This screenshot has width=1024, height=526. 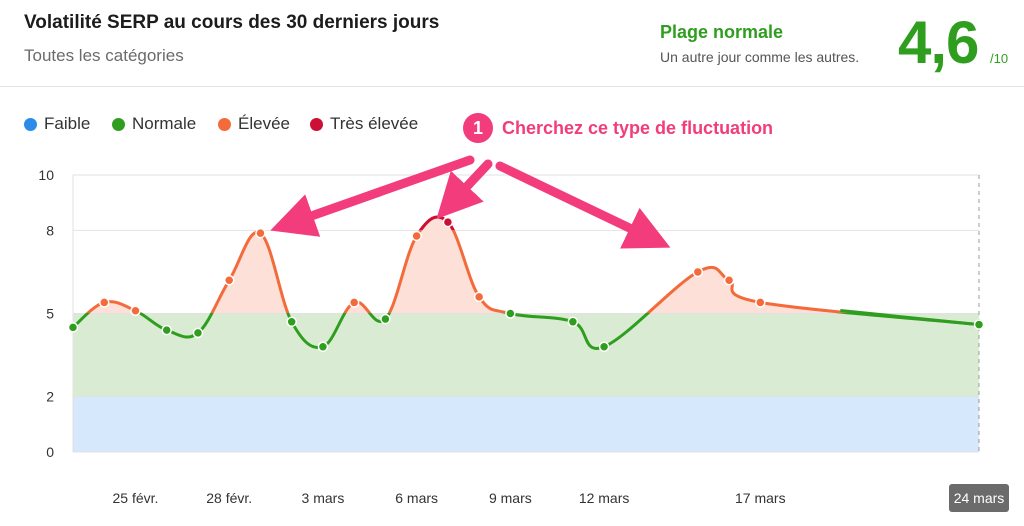 I want to click on elevated-area, so click(x=469, y=265).